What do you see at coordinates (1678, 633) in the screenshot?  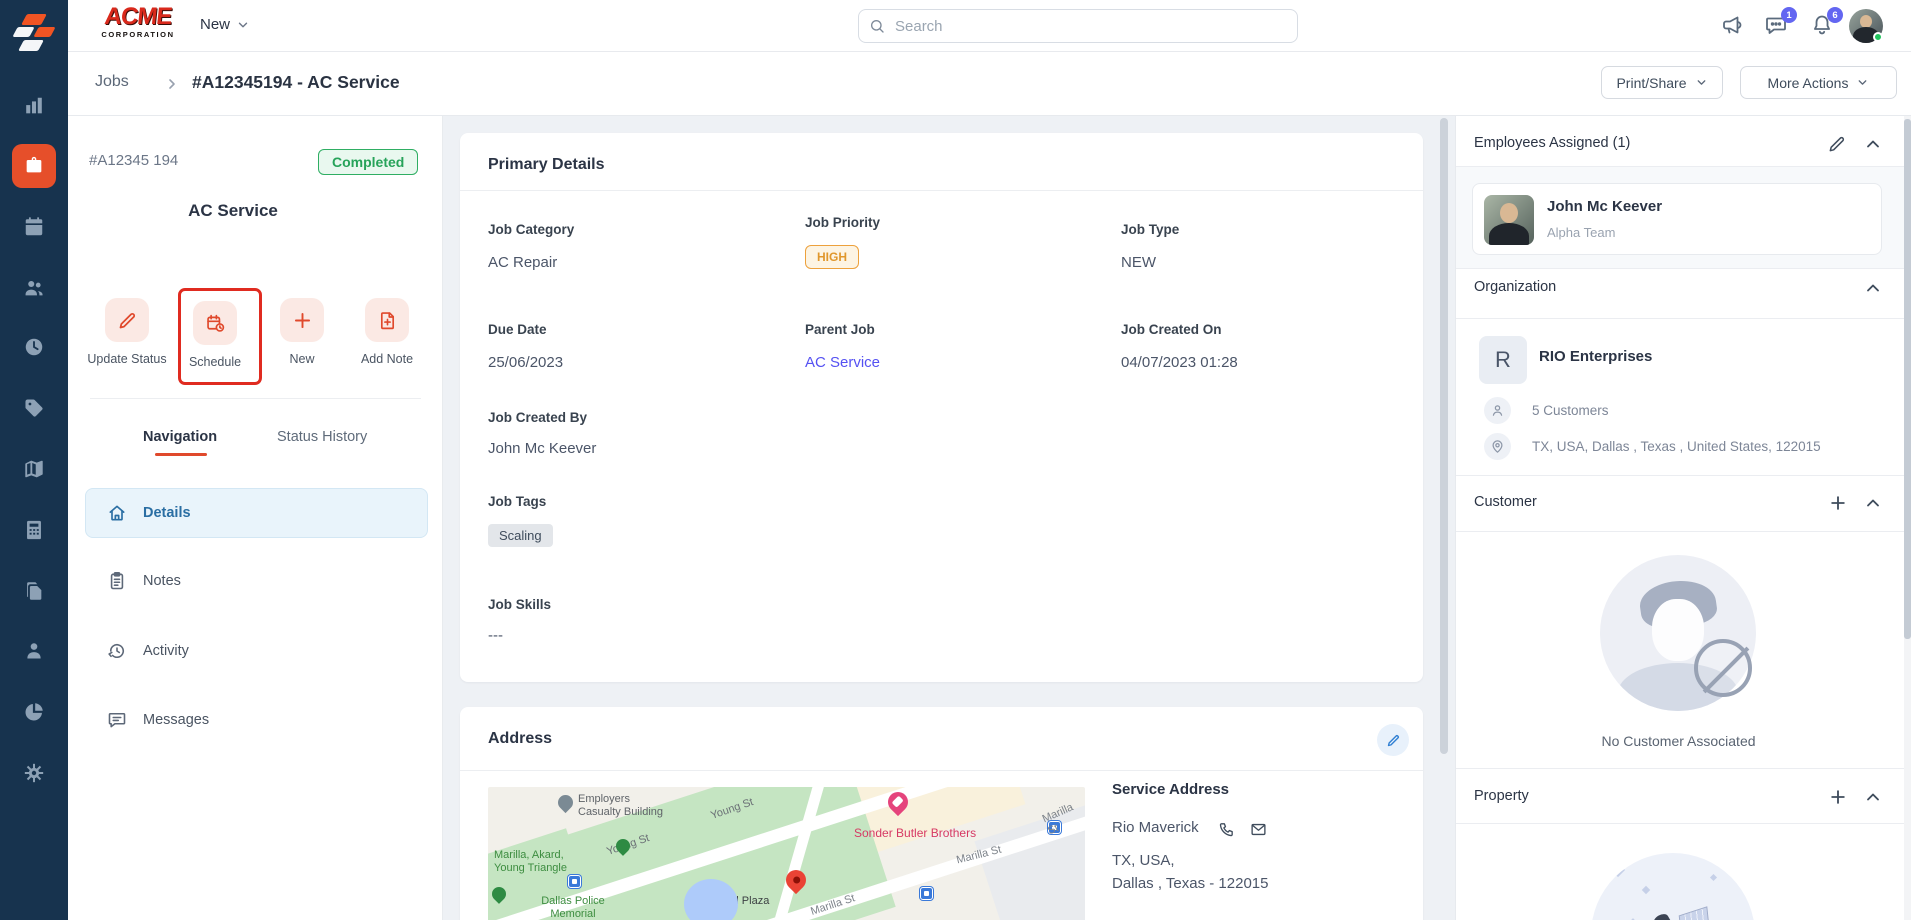 I see `no-customer-illustration` at bounding box center [1678, 633].